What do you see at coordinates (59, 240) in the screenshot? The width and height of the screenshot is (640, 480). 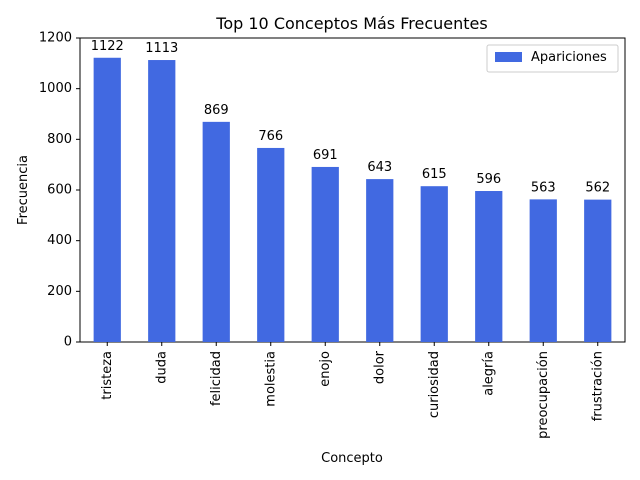 I see `y-tick-label: 400` at bounding box center [59, 240].